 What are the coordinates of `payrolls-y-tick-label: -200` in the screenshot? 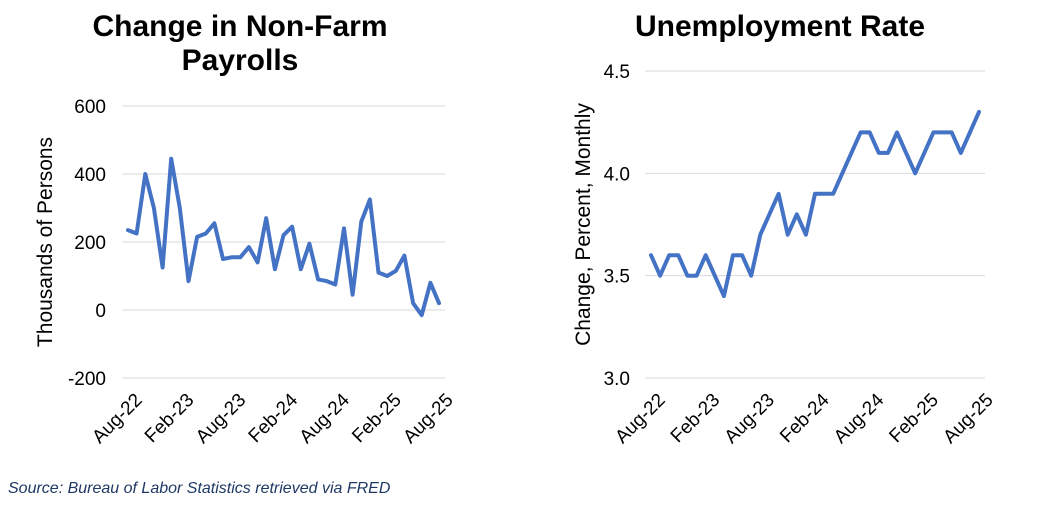 It's located at (87, 379).